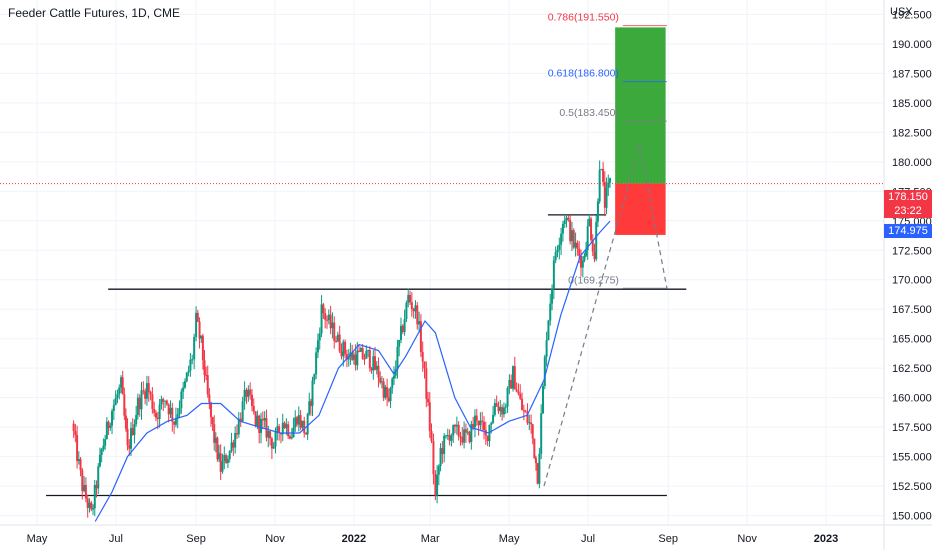 The height and width of the screenshot is (550, 932). What do you see at coordinates (640, 131) in the screenshot?
I see `long-position-tool` at bounding box center [640, 131].